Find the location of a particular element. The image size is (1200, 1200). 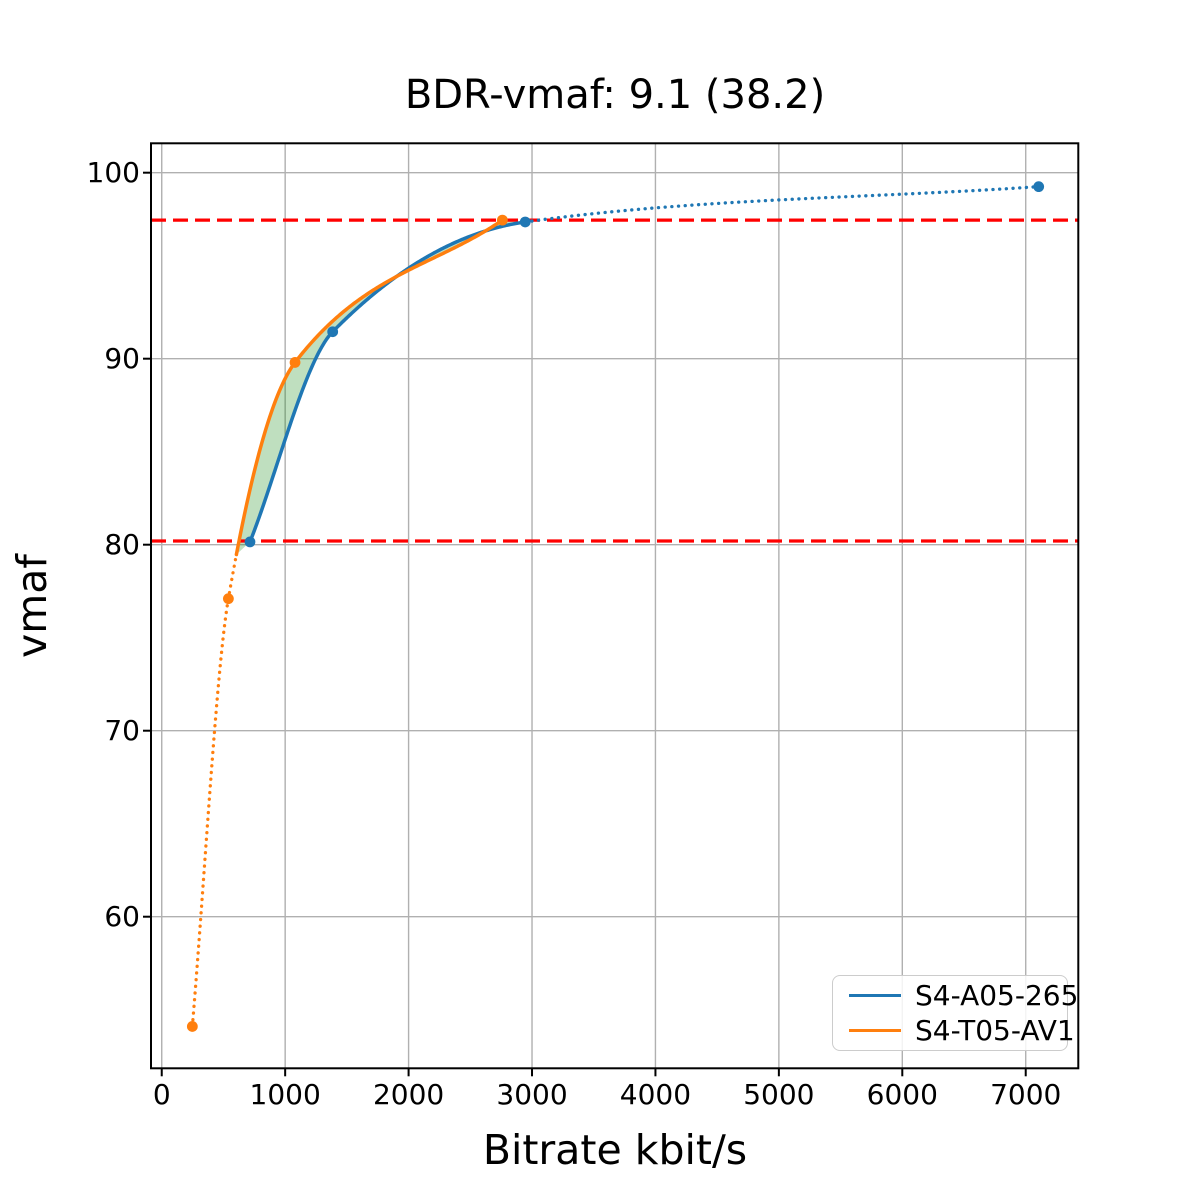

x-tick-label-4000: 4000 is located at coordinates (655, 1094).